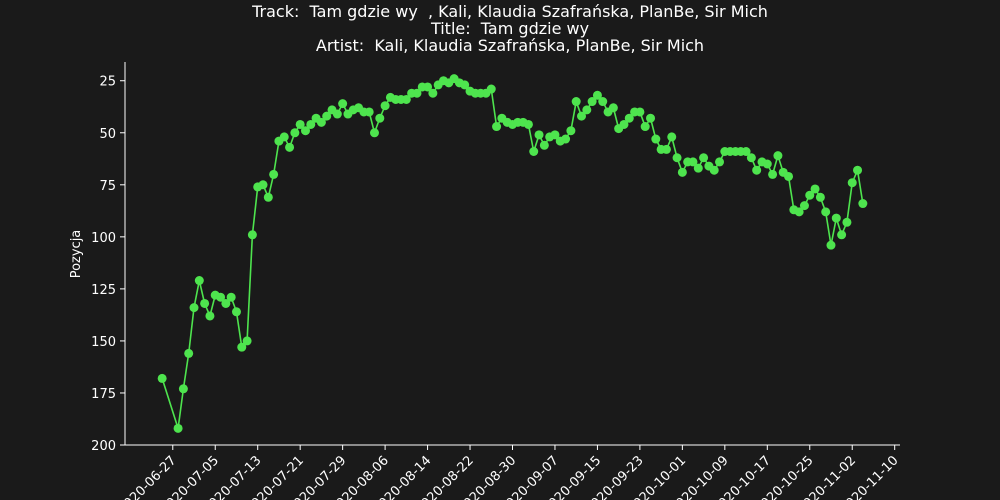 The image size is (1000, 500). Describe the element at coordinates (76, 254) in the screenshot. I see `y-axis-label: Pozycja` at that location.